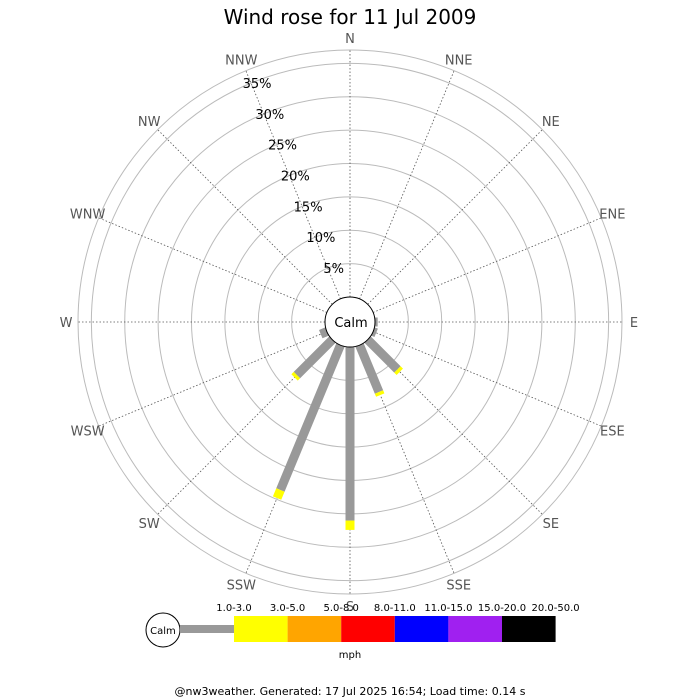  Describe the element at coordinates (333, 269) in the screenshot. I see `ring-label-5: 5%` at that location.